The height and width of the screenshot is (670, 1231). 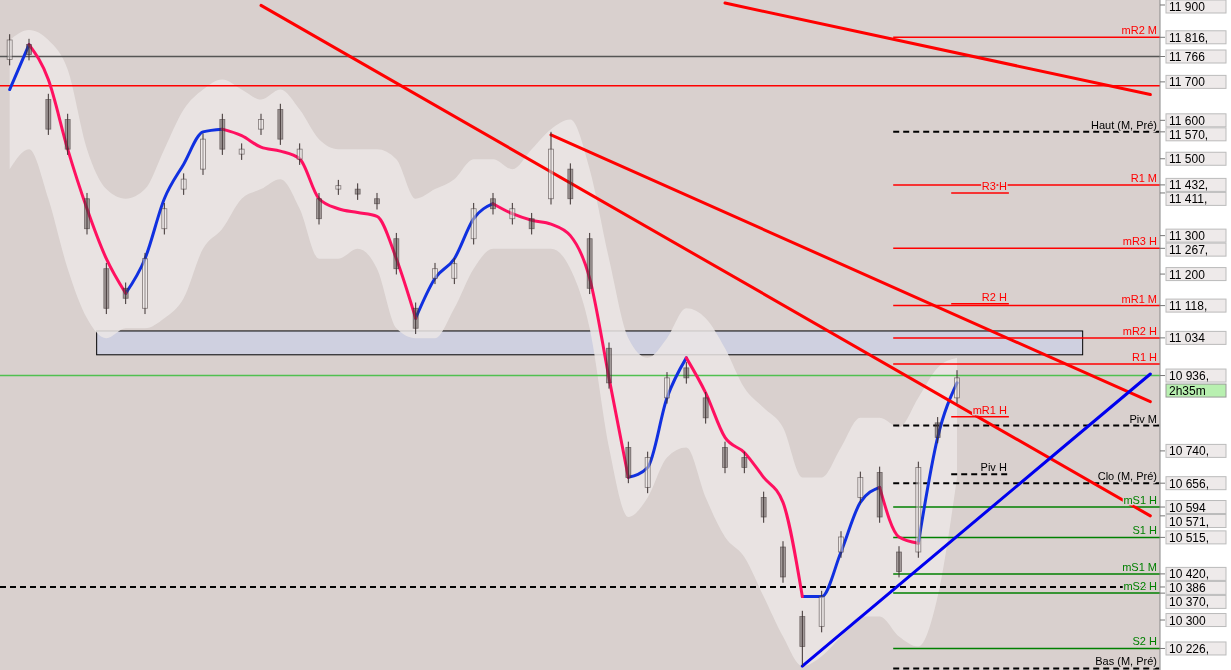 What do you see at coordinates (1187, 338) in the screenshot?
I see `y-tick-label: 11 034` at bounding box center [1187, 338].